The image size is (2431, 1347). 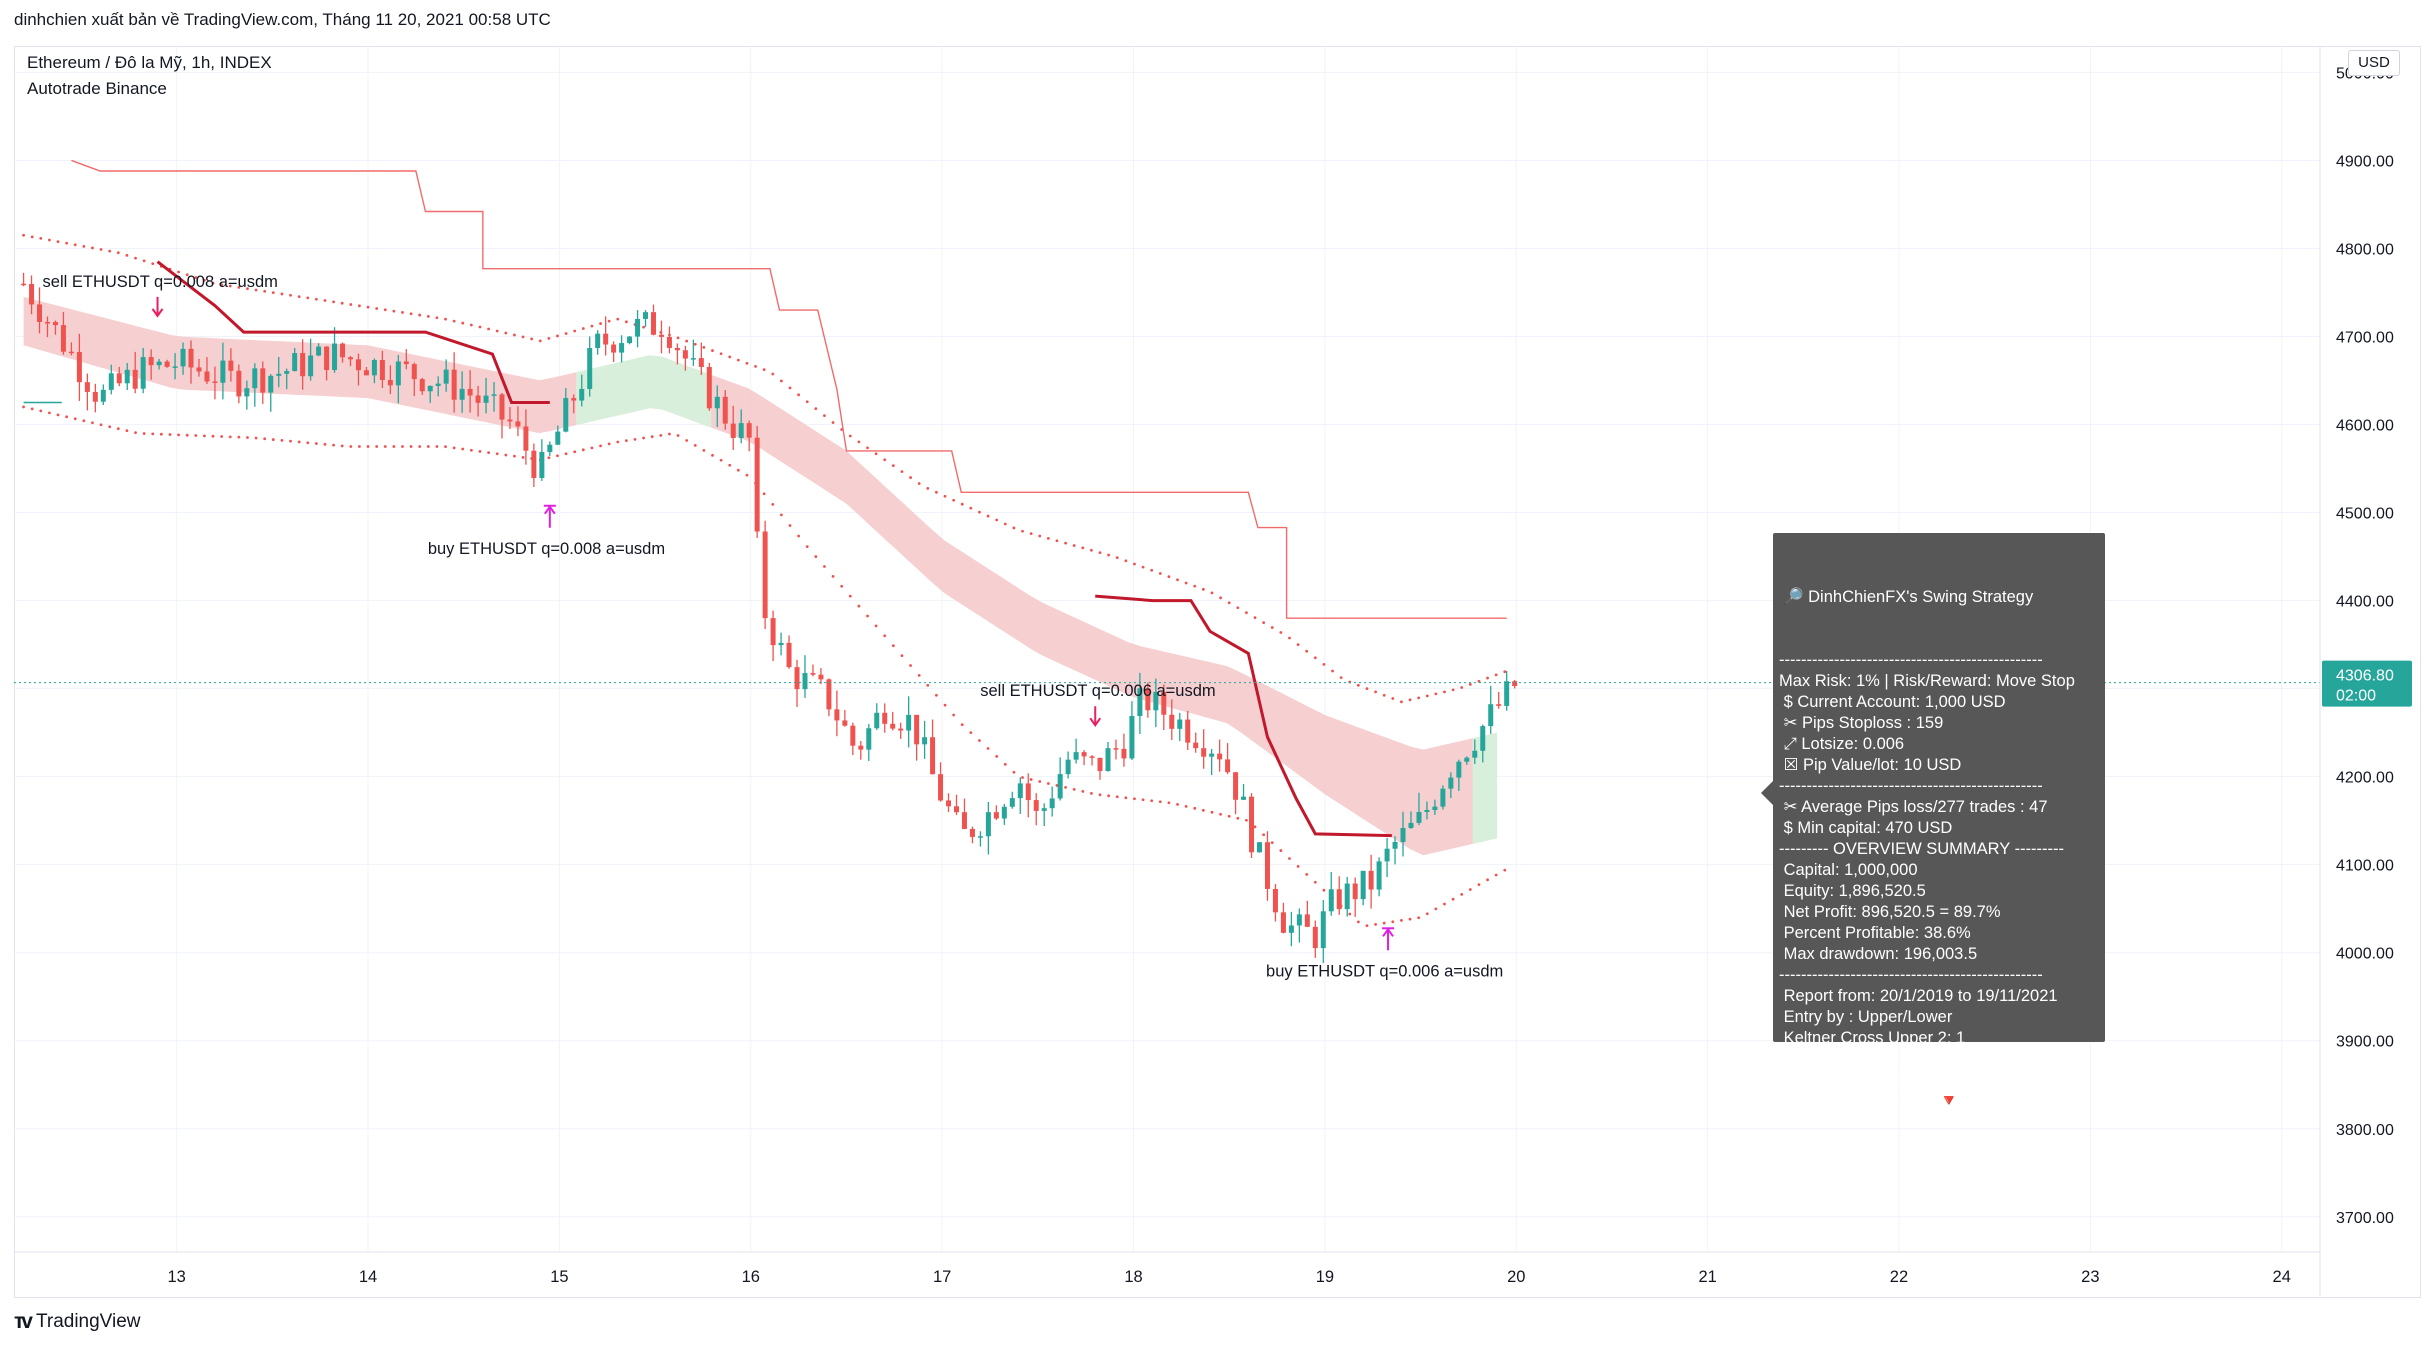 I want to click on y-tick-label: 4600.00, so click(x=2365, y=426).